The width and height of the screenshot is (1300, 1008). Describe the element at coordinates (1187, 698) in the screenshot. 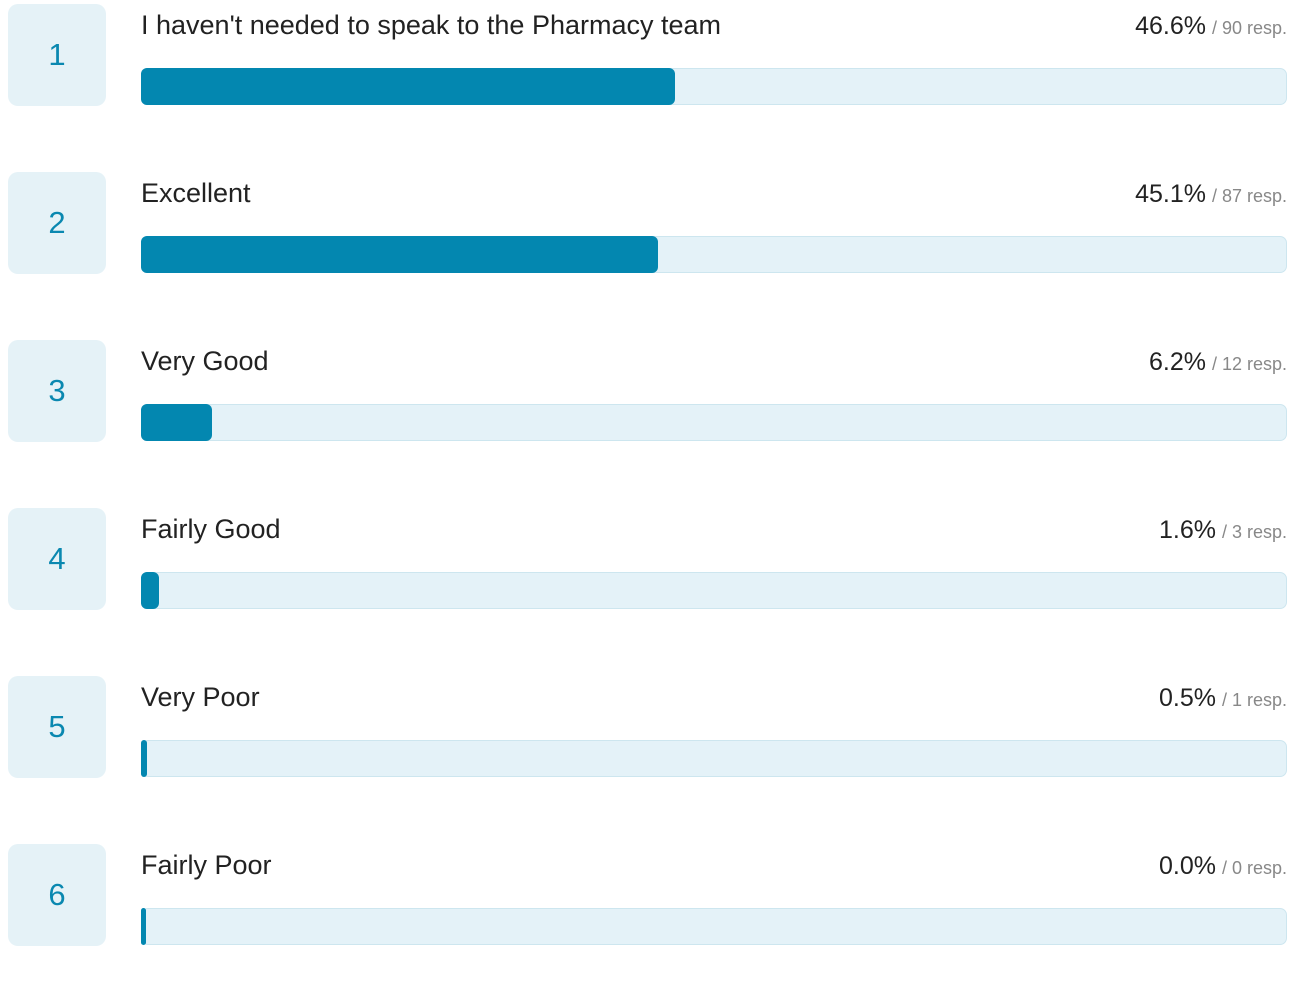

I see `percent-label: 0.5%` at that location.